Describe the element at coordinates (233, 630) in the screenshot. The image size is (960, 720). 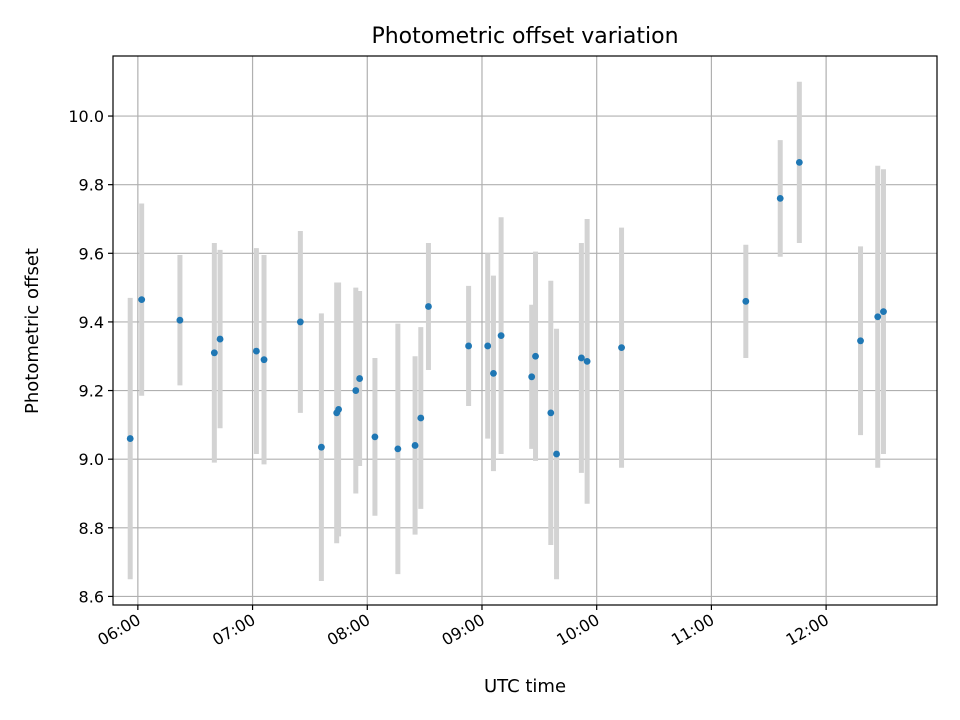
I see `x-tick-label: 07:00` at that location.